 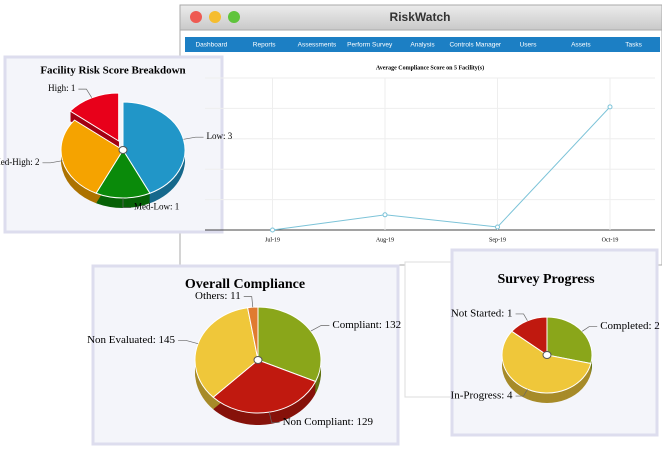 What do you see at coordinates (245, 284) in the screenshot?
I see `chart-title: Overall Compliance` at bounding box center [245, 284].